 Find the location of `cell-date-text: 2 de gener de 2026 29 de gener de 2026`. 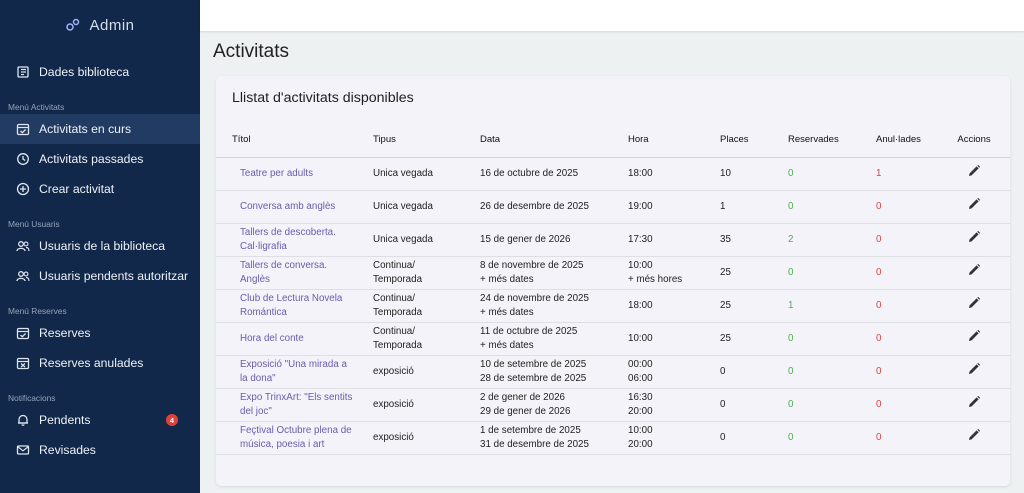

cell-date-text: 2 de gener de 2026 29 de gener de 2026 is located at coordinates (525, 404).